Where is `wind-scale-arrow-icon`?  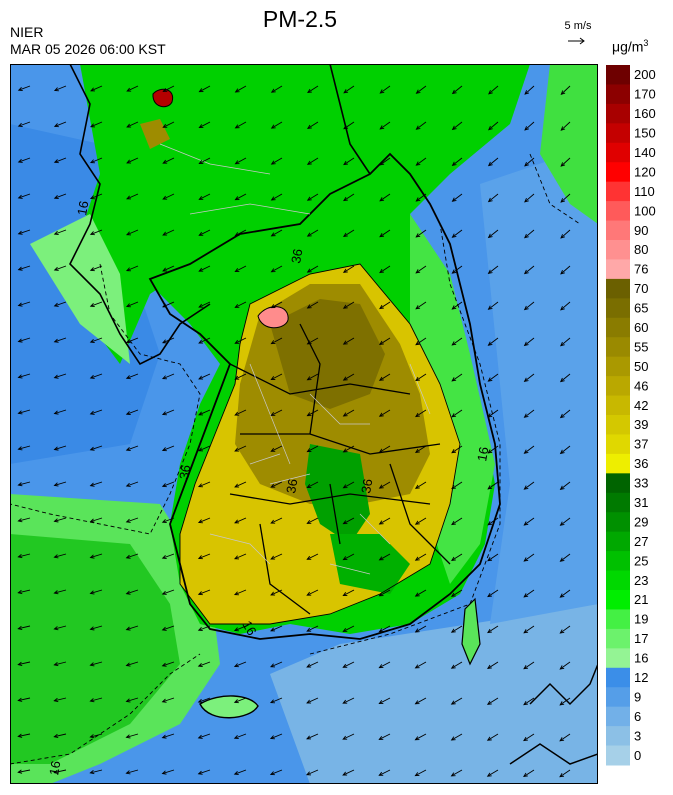 wind-scale-arrow-icon is located at coordinates (576, 41).